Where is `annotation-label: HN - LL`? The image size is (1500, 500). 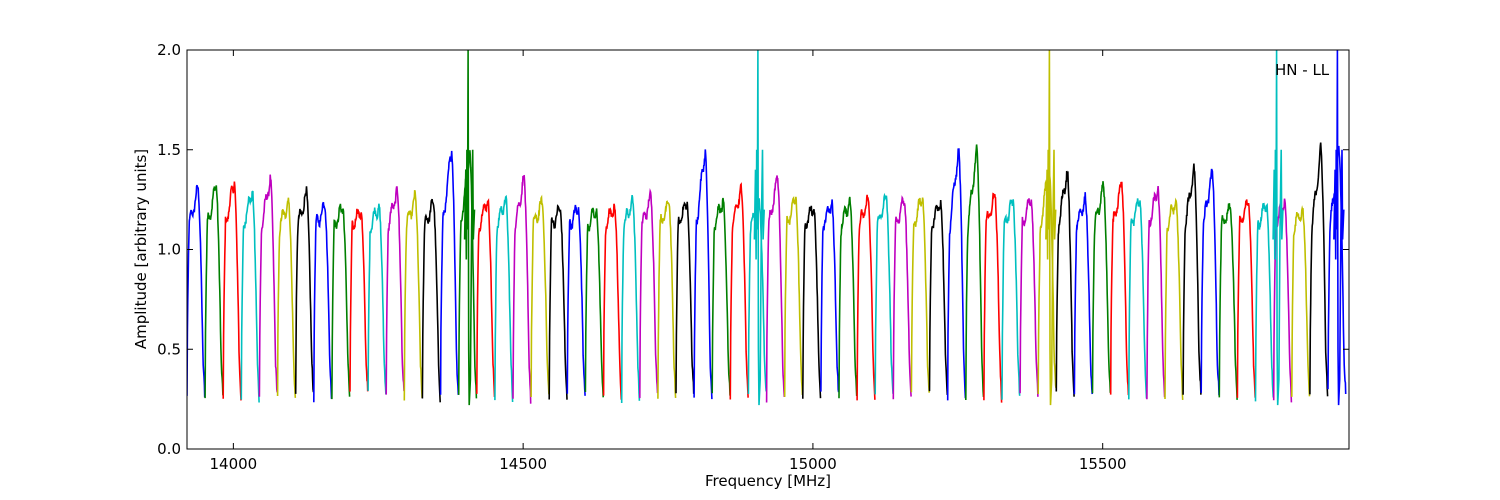
annotation-label: HN - LL is located at coordinates (1302, 70).